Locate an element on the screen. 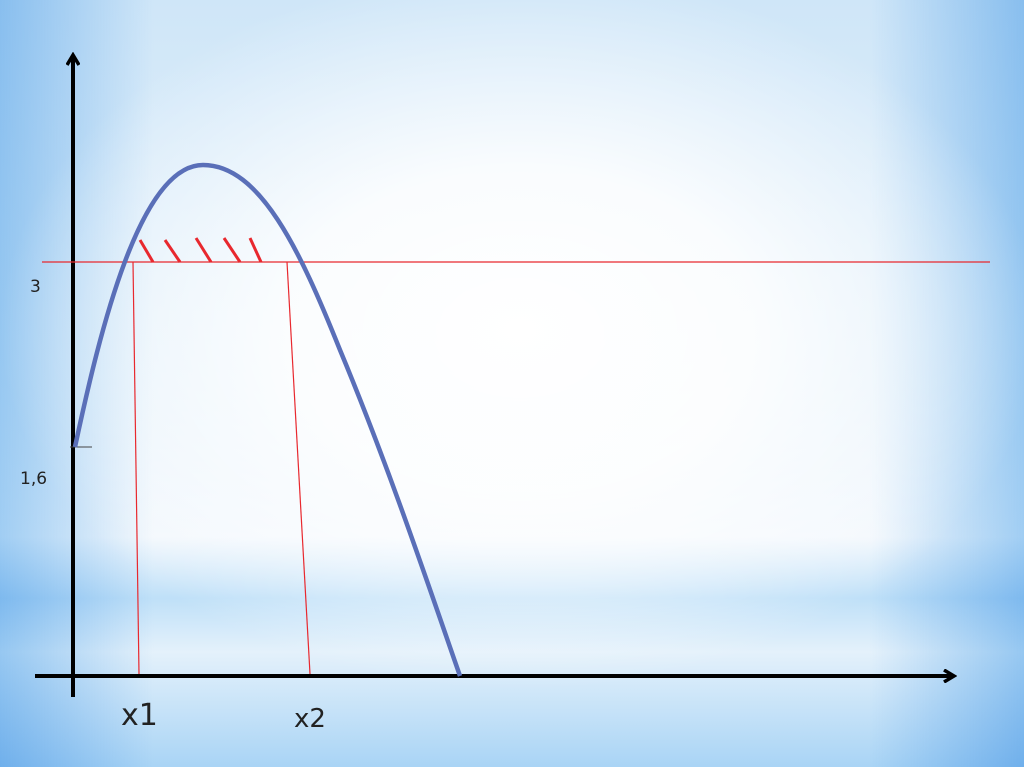 Image resolution: width=1024 pixels, height=767 pixels. x1-label: x1 is located at coordinates (139, 715).